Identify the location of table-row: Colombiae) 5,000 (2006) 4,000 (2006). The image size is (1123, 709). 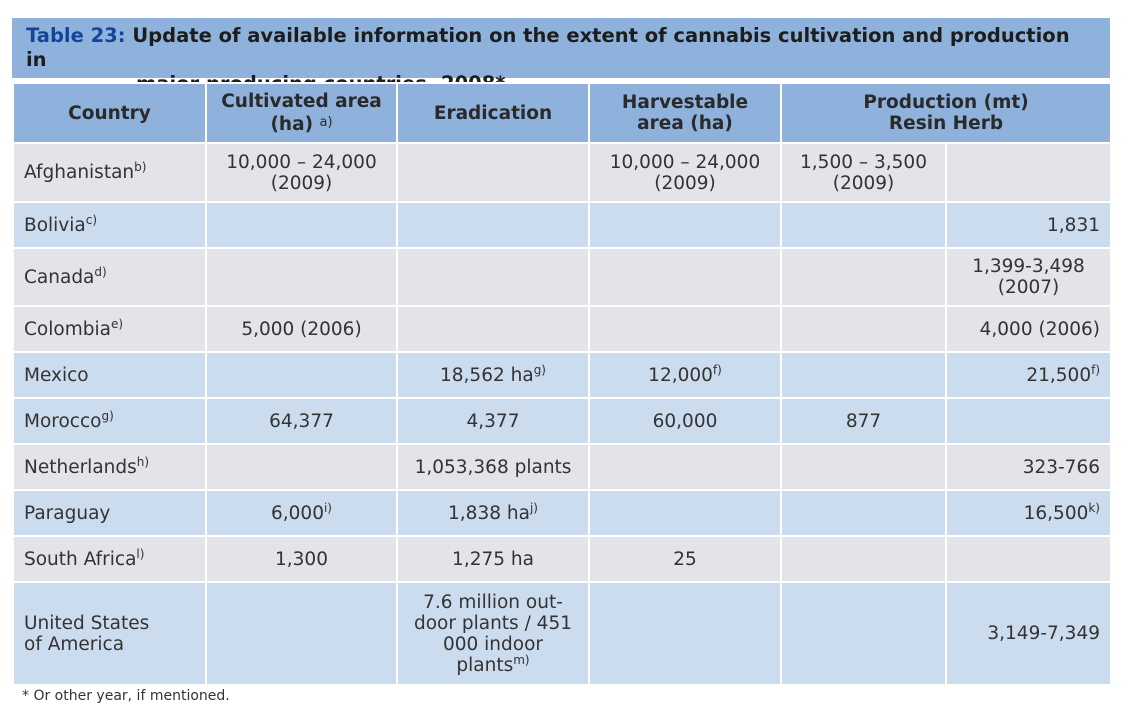
(562, 329).